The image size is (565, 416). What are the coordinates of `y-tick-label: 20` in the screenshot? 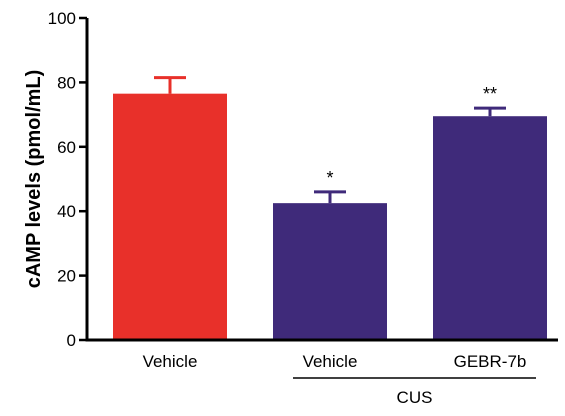 It's located at (66, 276).